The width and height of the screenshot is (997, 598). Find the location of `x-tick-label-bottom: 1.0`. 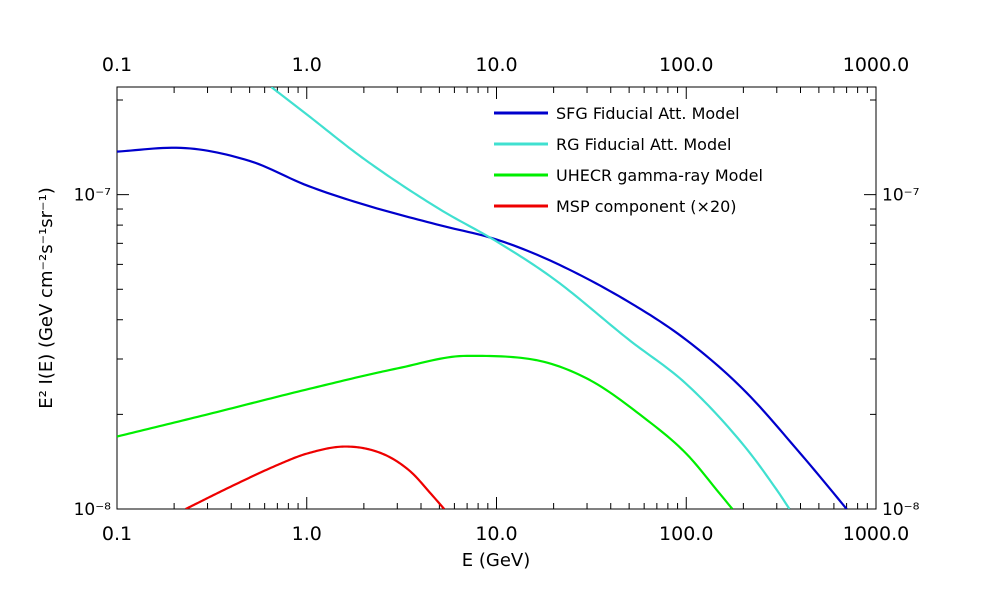

x-tick-label-bottom: 1.0 is located at coordinates (307, 534).